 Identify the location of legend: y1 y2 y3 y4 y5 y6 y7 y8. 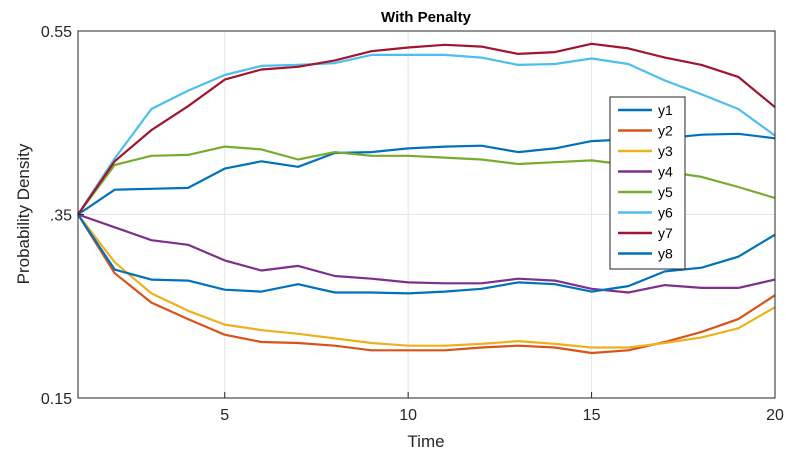
(647, 183).